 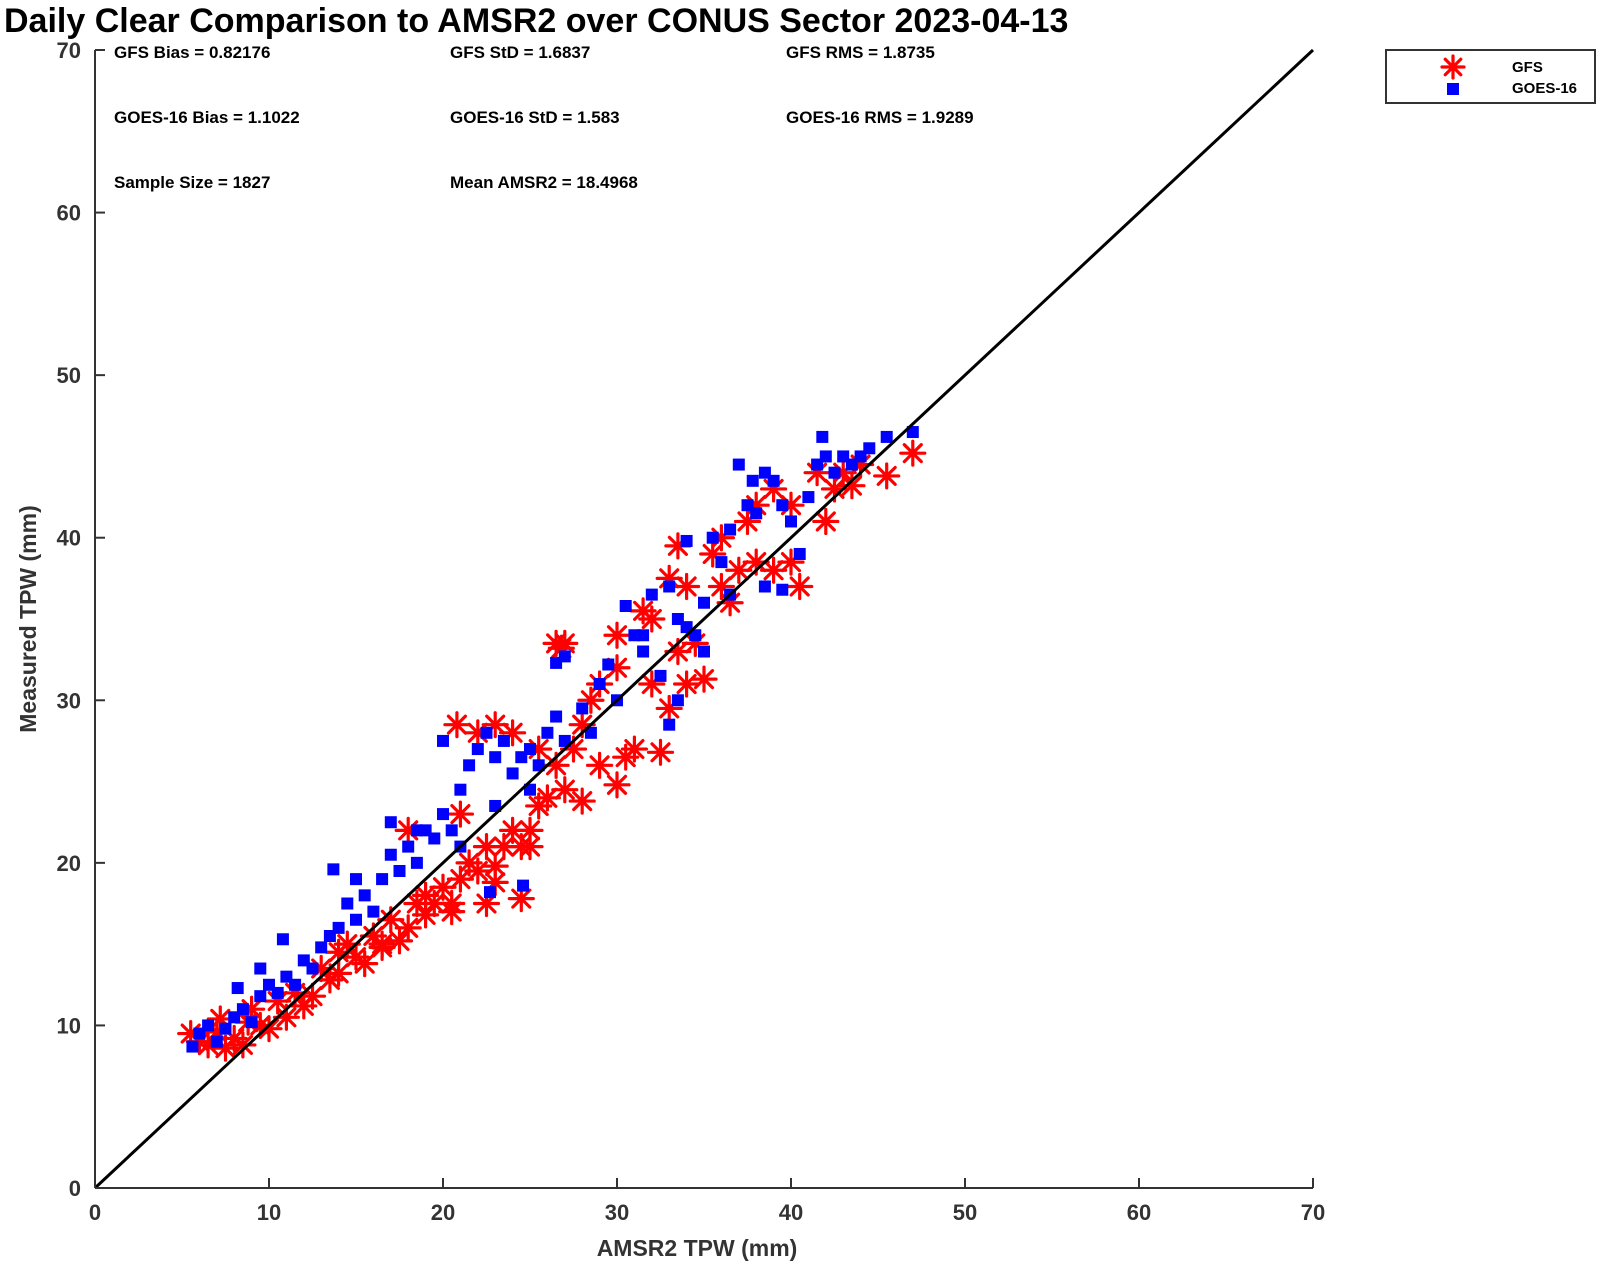 I want to click on legend-item-gfs: GFS, so click(x=1491, y=67).